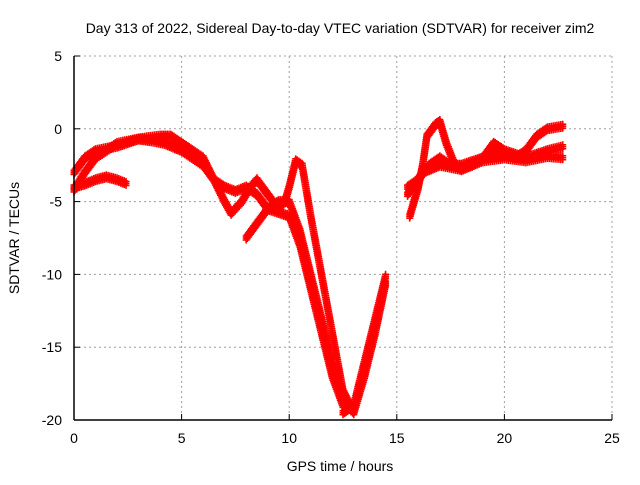 Image resolution: width=640 pixels, height=485 pixels. Describe the element at coordinates (485, 175) in the screenshot. I see `series-track-h` at that location.